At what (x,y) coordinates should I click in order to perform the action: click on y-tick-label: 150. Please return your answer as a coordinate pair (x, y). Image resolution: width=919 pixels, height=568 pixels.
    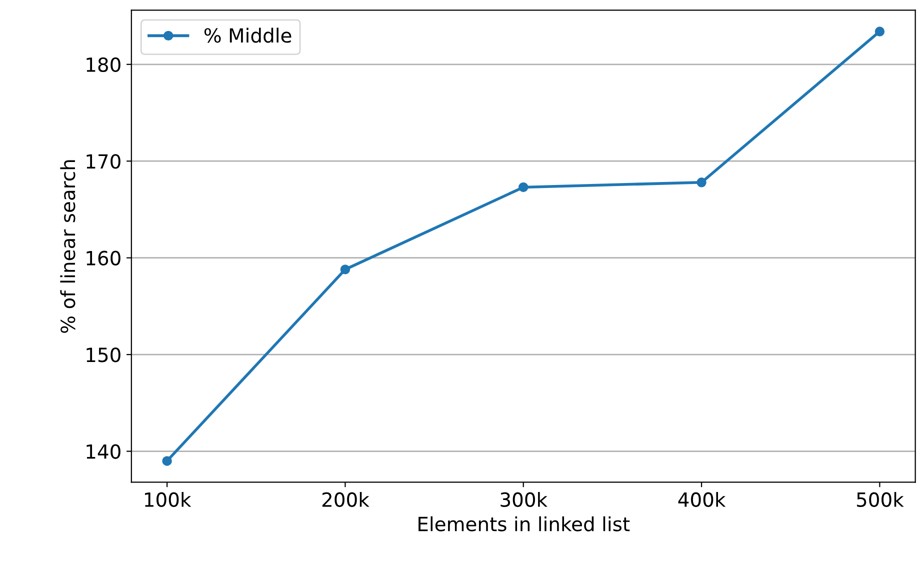
    Looking at the image, I should click on (103, 355).